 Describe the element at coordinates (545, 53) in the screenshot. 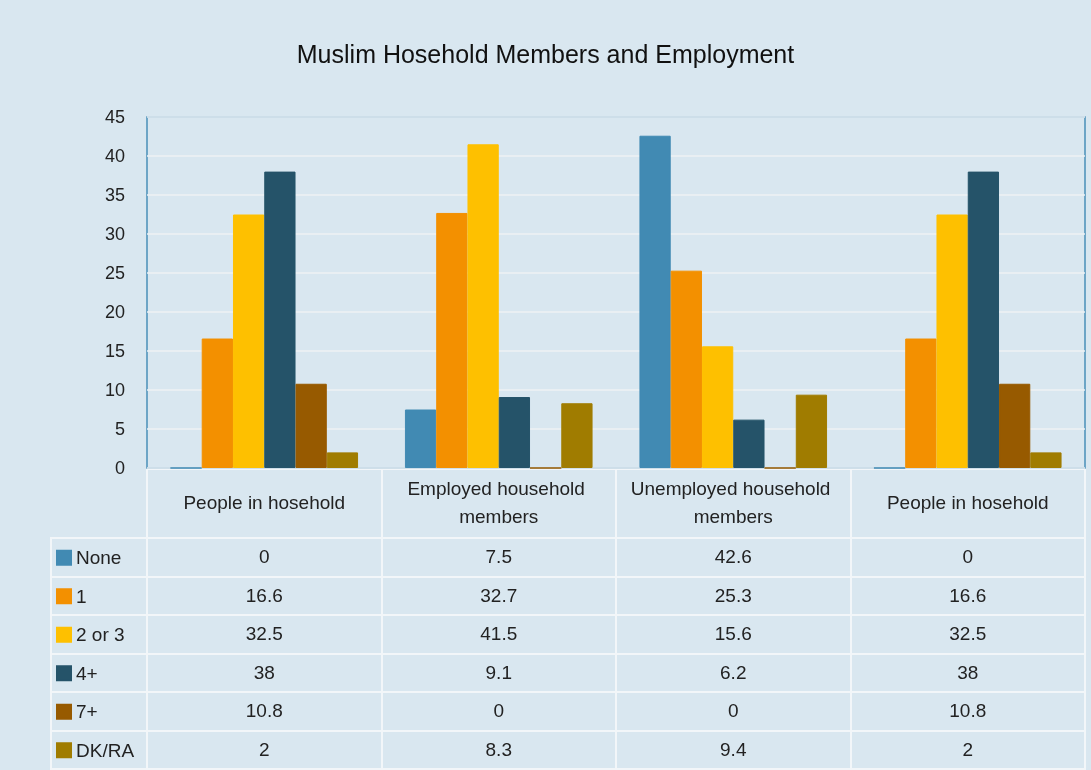

I see `chart-title: Muslim Hosehold Members and Employment` at that location.